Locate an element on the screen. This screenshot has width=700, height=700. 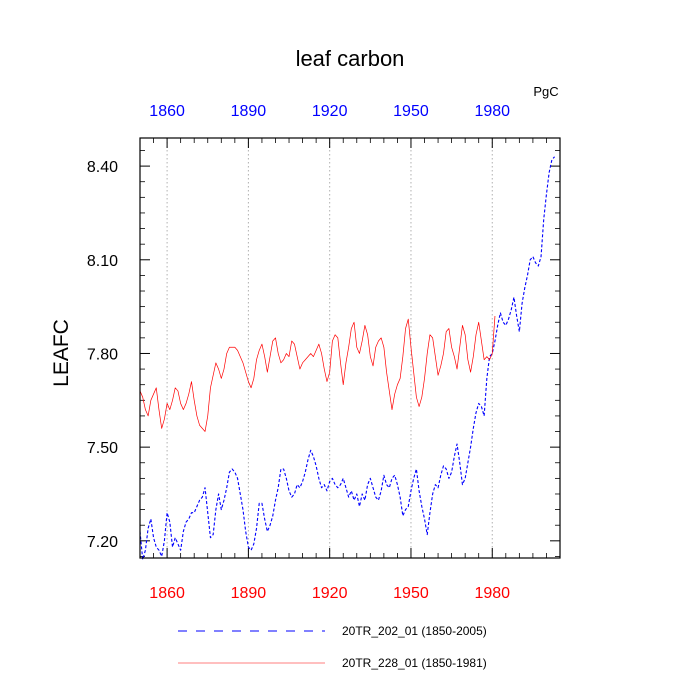
y-tick-label: 7.80 is located at coordinates (102, 354).